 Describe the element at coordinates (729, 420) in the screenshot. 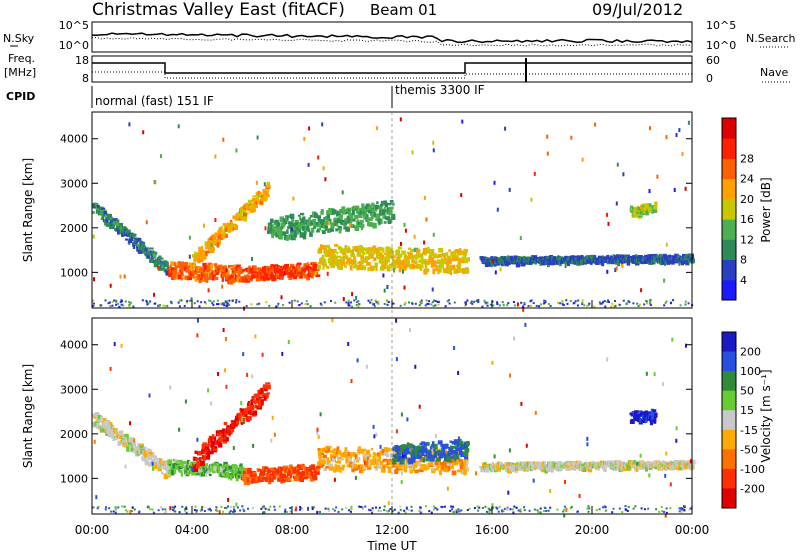

I see `velocity-colorbar-frame` at that location.